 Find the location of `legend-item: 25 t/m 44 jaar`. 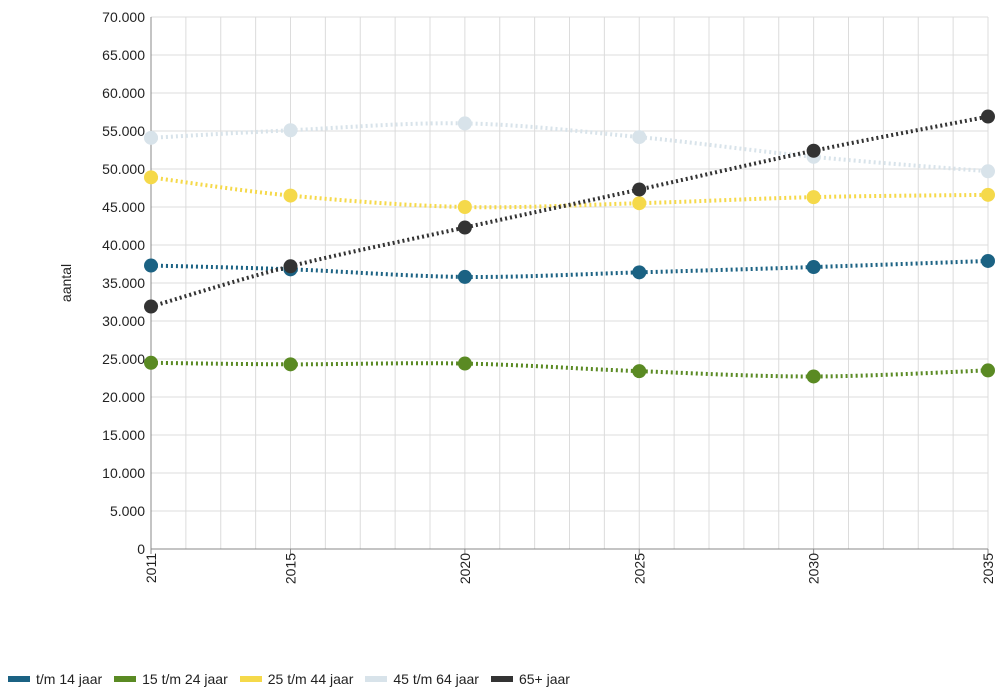

legend-item: 25 t/m 44 jaar is located at coordinates (296, 679).